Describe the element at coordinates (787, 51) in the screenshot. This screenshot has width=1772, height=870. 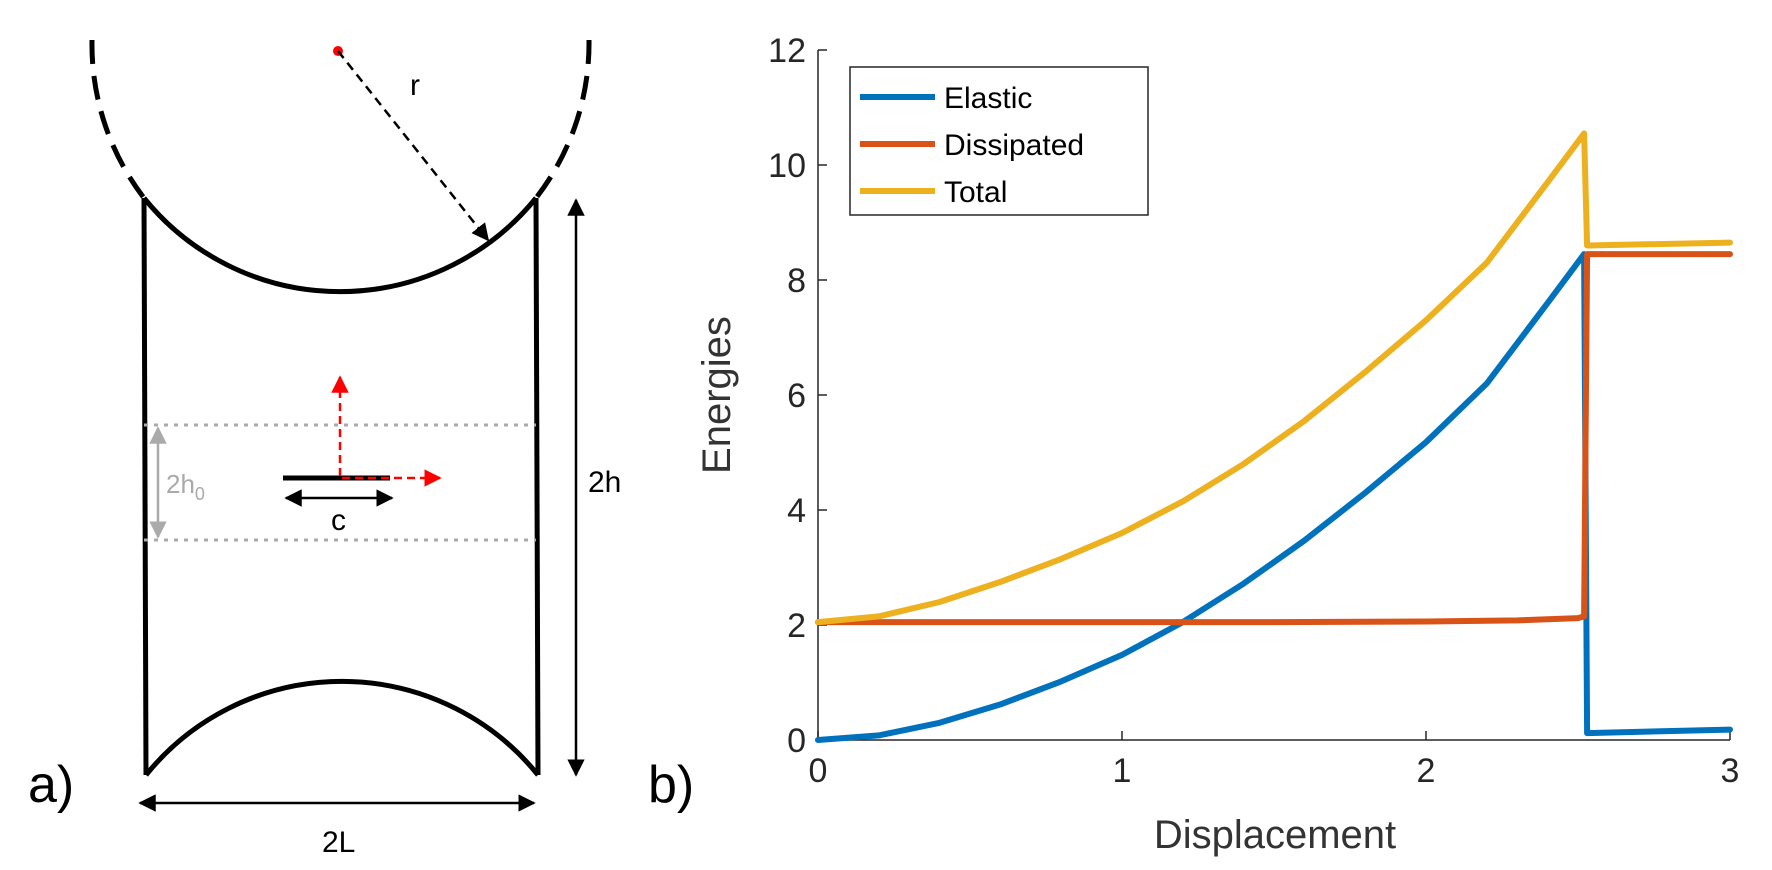
I see `y-tick-label: 12` at that location.